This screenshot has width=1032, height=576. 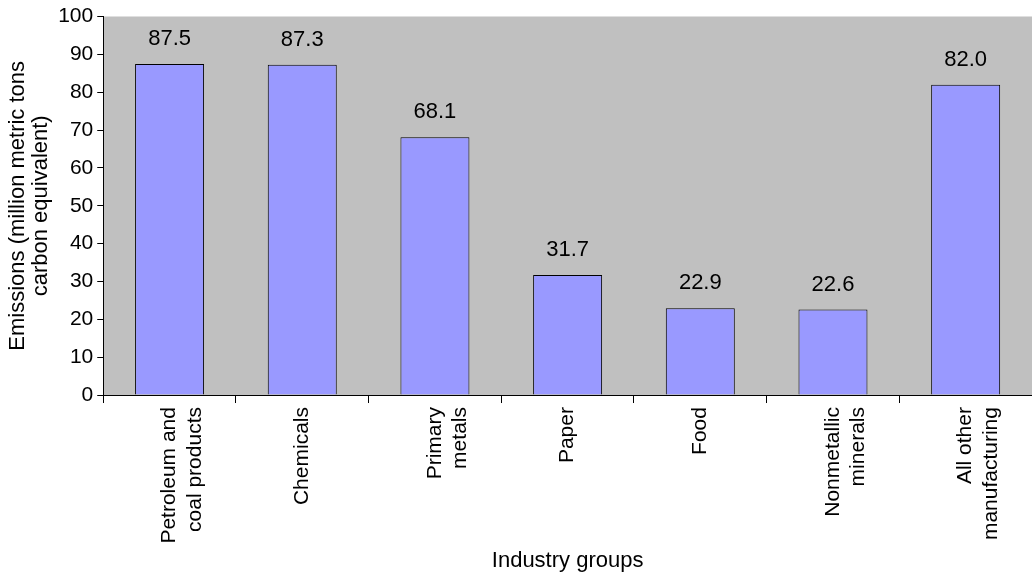 I want to click on y-tick-label: 60, so click(x=81, y=166).